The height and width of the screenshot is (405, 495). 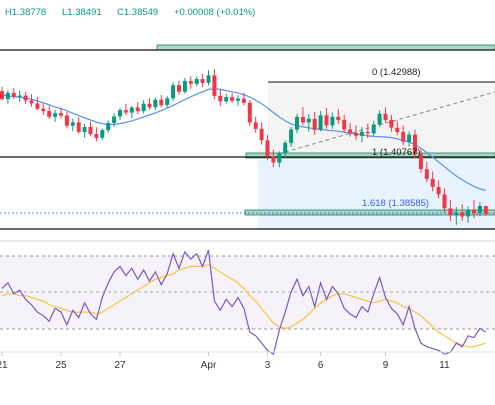 I want to click on header-low: L1.38491, so click(x=82, y=12).